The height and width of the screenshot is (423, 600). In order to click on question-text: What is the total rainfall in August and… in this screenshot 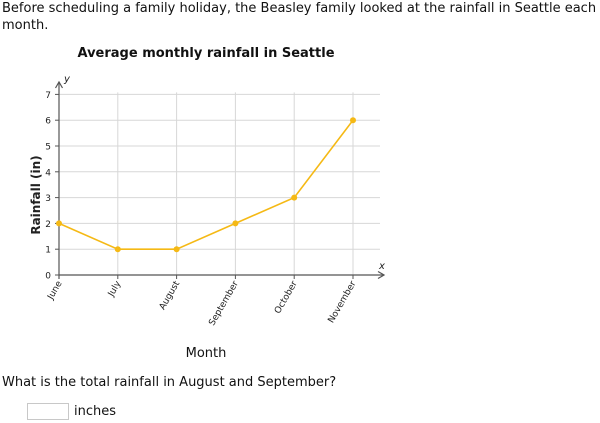, I will do `click(169, 382)`.